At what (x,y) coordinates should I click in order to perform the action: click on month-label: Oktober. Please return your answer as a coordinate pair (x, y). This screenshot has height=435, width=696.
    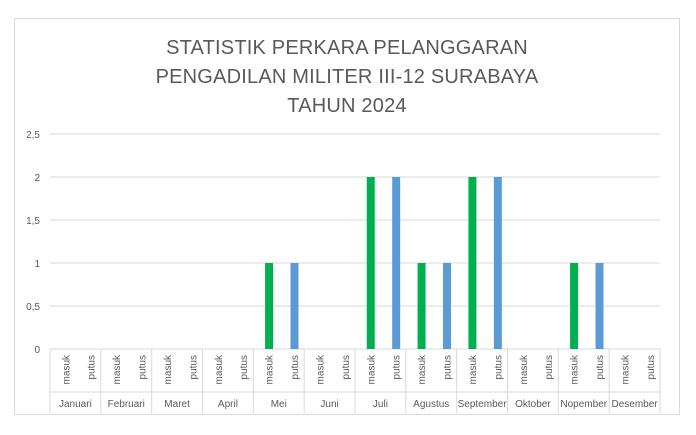
    Looking at the image, I should click on (533, 404).